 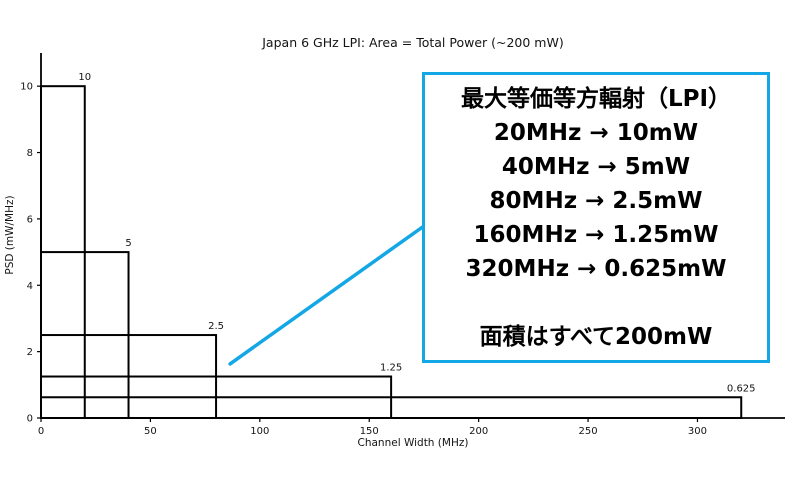 I want to click on y-tick-label: 2, so click(x=30, y=352).